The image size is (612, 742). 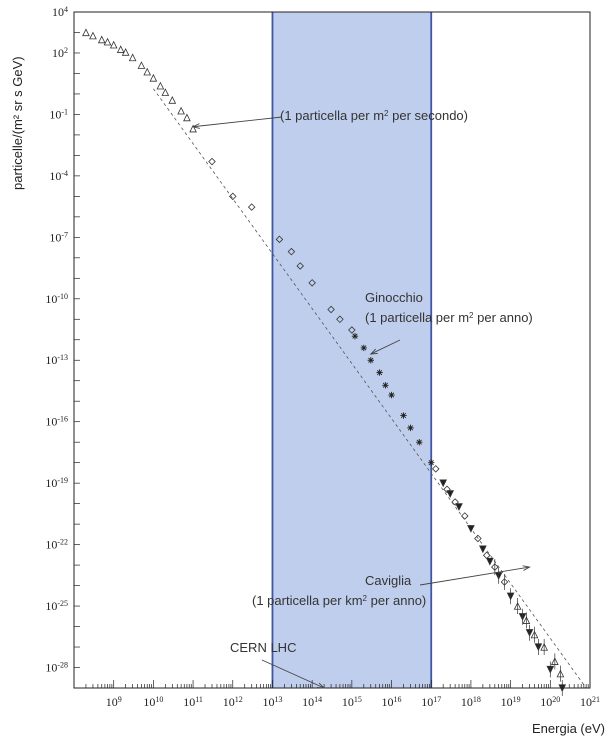 I want to click on y-tick-label: 10⁻²⁸, so click(x=56, y=667).